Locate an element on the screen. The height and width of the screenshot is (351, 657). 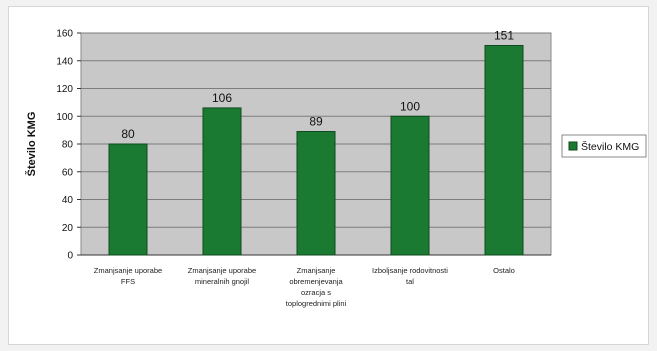
legend-box is located at coordinates (604, 146).